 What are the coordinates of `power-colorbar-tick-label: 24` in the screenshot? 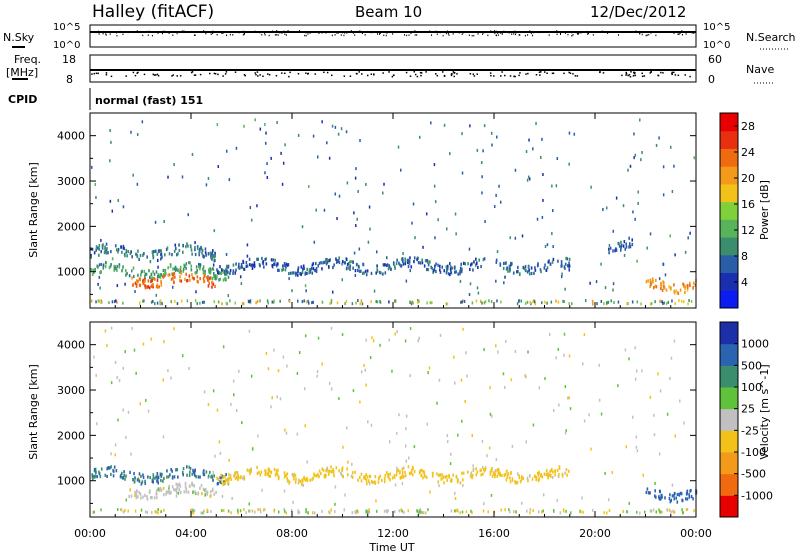 It's located at (748, 152).